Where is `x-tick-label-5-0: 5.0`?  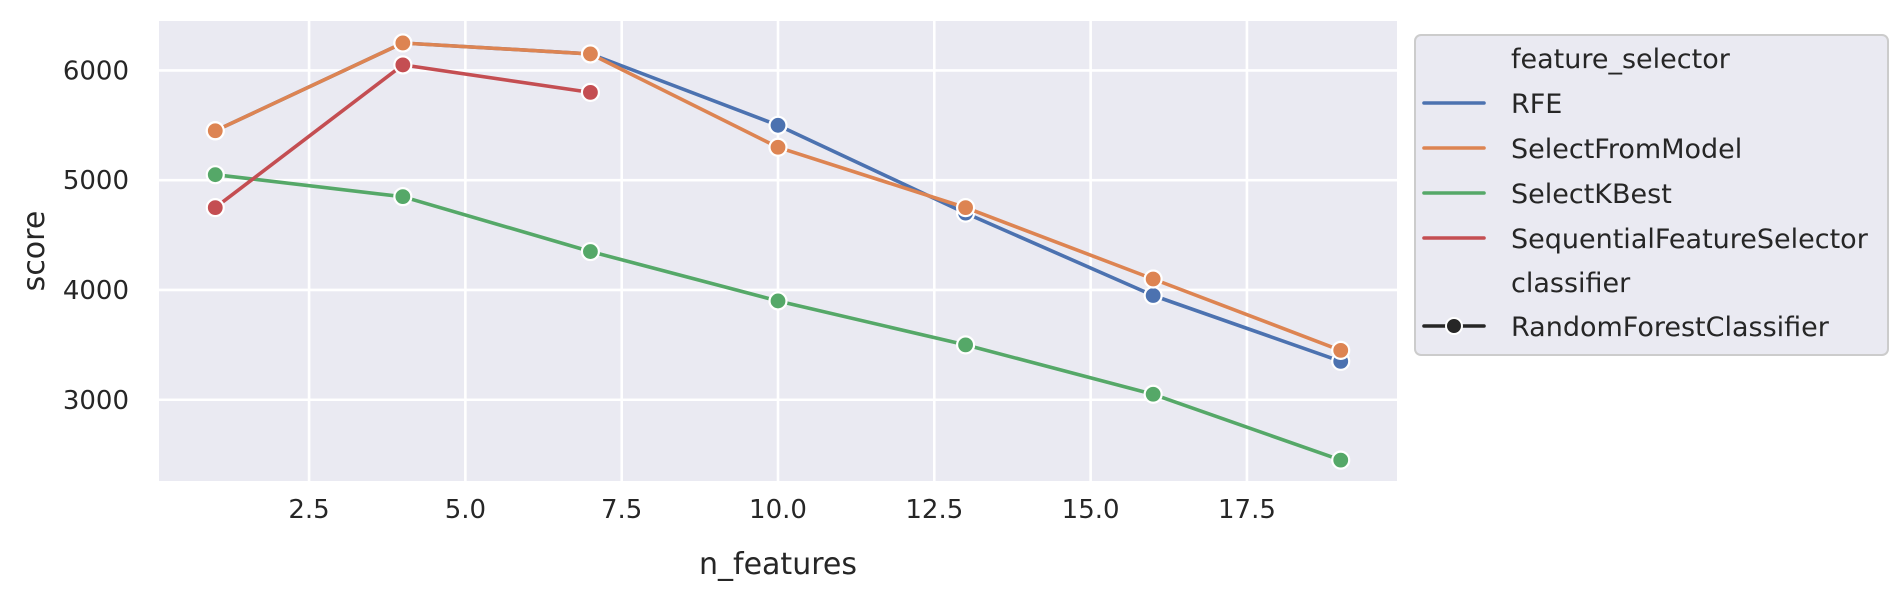
x-tick-label-5-0: 5.0 is located at coordinates (465, 510).